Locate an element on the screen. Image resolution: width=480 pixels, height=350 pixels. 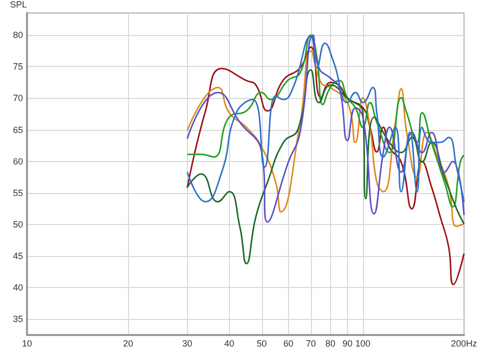
x-tick-label: 40 is located at coordinates (229, 343).